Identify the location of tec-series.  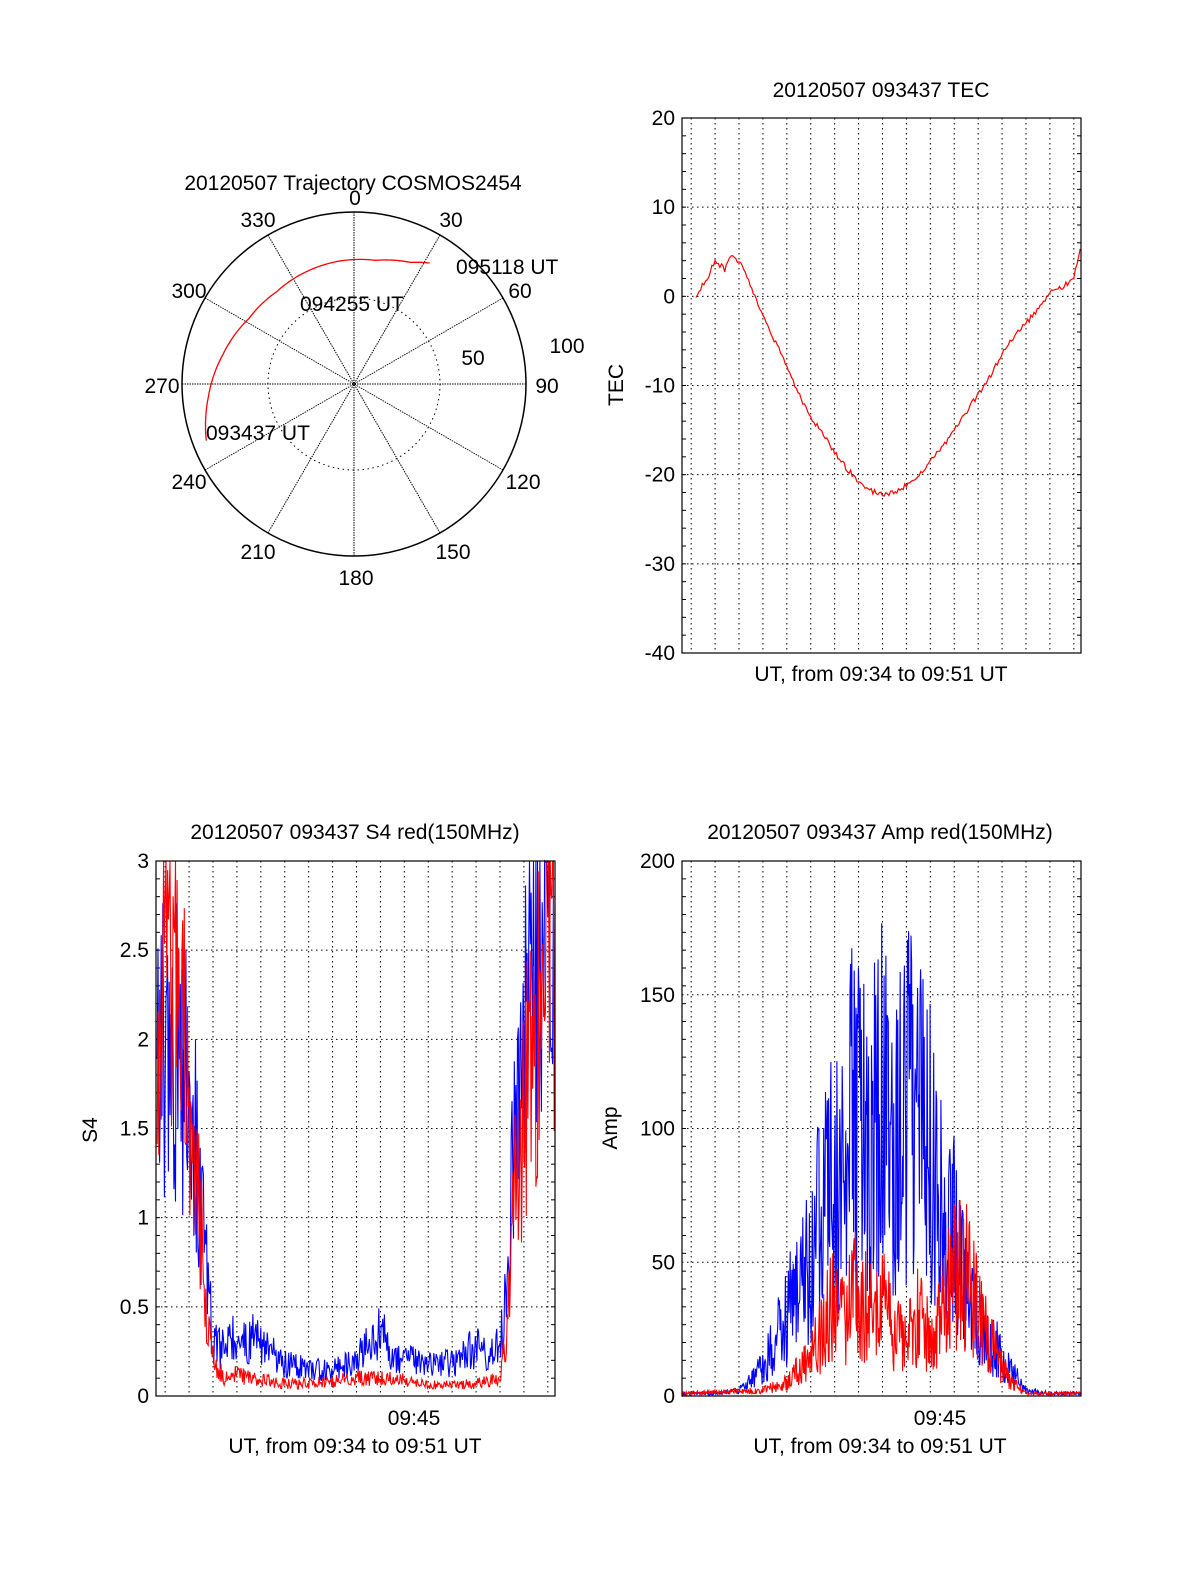
(888, 372).